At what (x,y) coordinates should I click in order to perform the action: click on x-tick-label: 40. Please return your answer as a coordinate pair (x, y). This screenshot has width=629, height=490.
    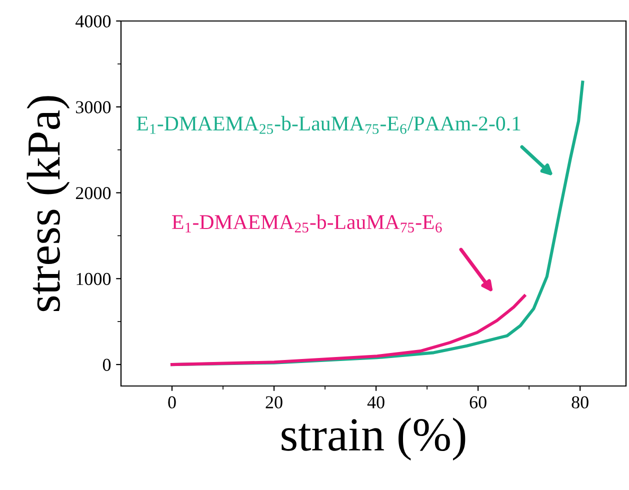
    Looking at the image, I should click on (375, 402).